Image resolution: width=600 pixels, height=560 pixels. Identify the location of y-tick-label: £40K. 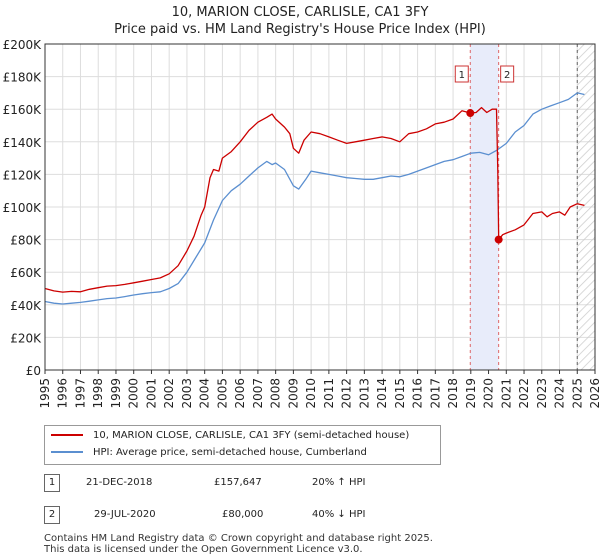
(26, 306).